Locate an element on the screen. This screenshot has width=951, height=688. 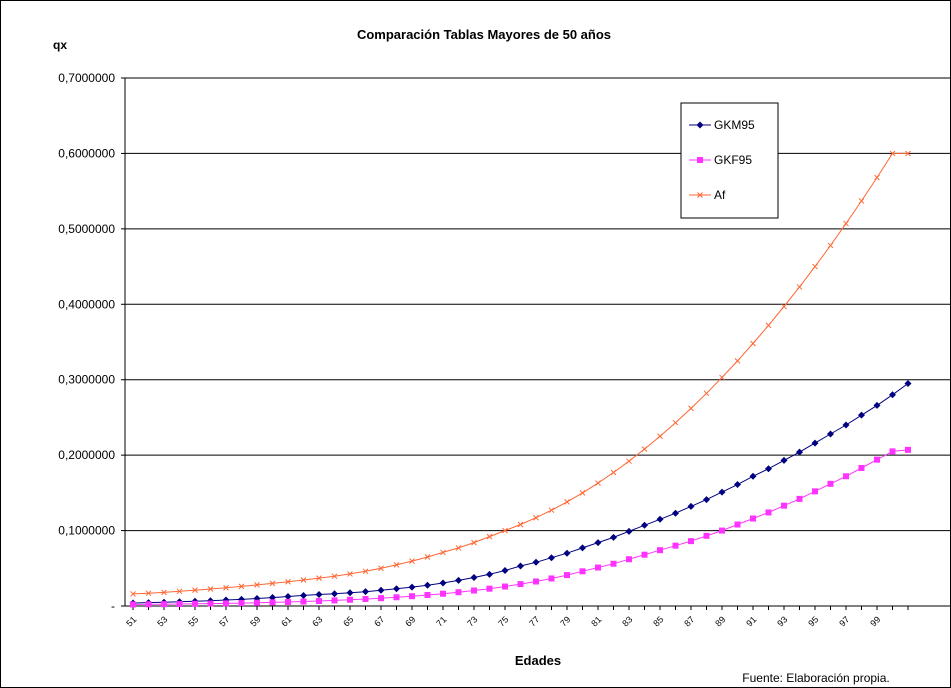
x-tick-label: 81 is located at coordinates (596, 621).